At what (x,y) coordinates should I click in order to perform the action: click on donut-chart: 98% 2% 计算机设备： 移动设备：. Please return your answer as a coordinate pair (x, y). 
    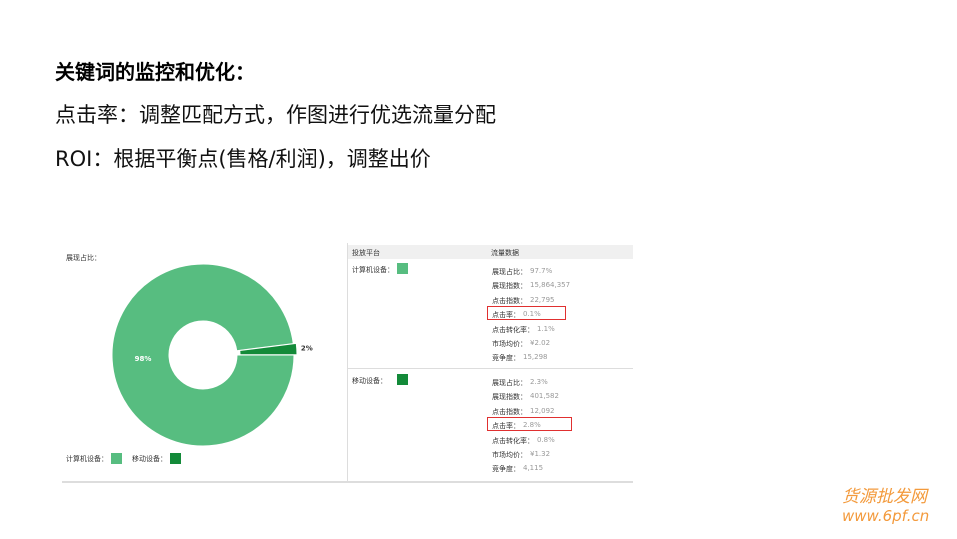
    Looking at the image, I should click on (189, 363).